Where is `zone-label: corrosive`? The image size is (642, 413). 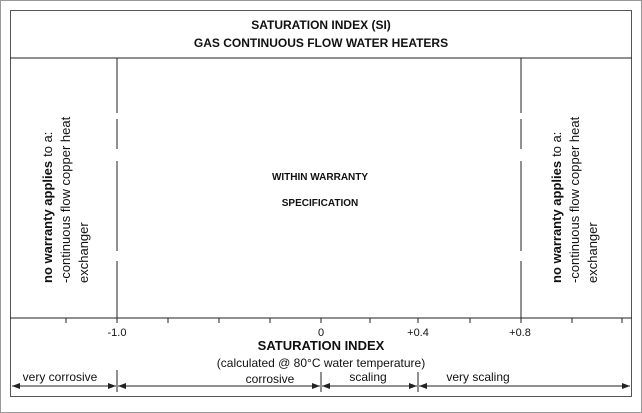
zone-label: corrosive is located at coordinates (270, 379).